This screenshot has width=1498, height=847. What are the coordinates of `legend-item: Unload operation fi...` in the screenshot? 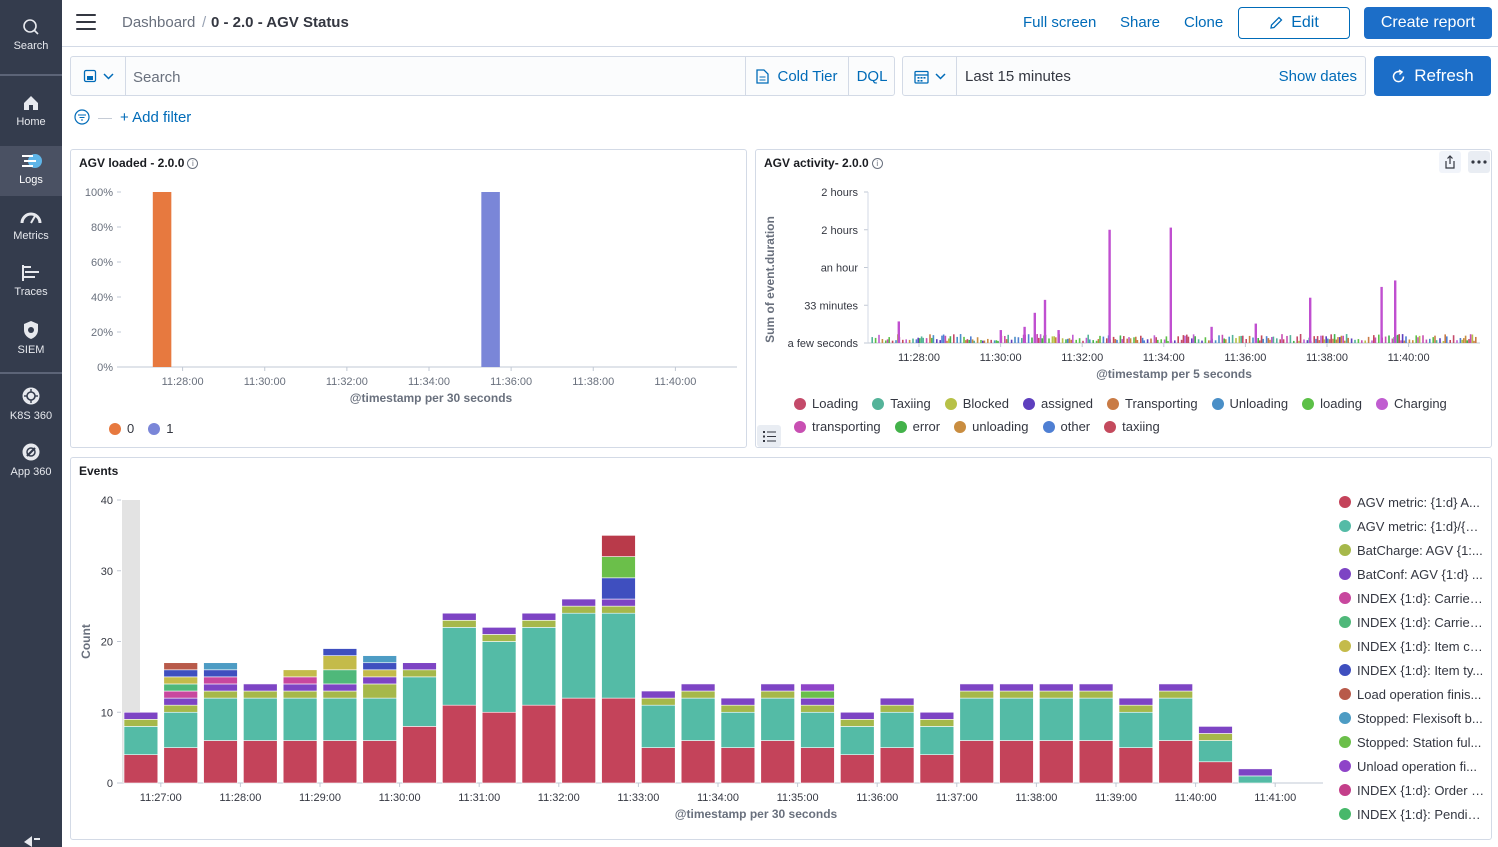 It's located at (1414, 766).